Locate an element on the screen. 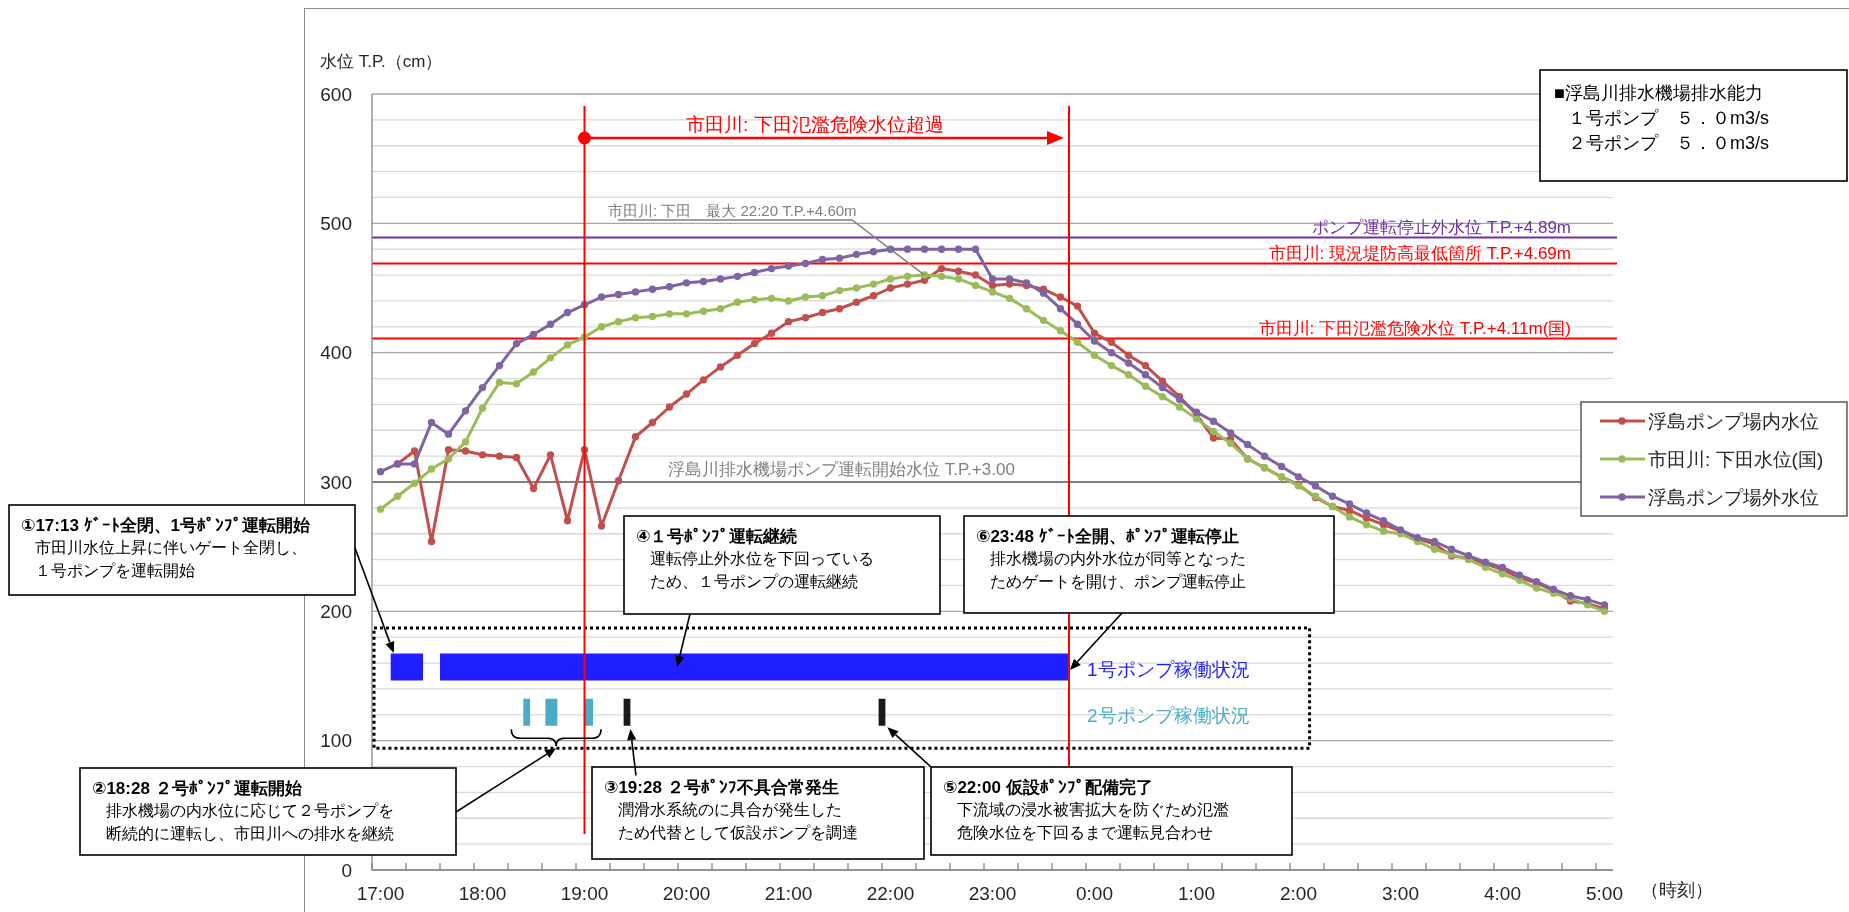 This screenshot has height=912, width=1849. annotation: ⑤22:00 仮設ﾎﾟﾝﾌﾟ配備完了 is located at coordinates (1048, 787).